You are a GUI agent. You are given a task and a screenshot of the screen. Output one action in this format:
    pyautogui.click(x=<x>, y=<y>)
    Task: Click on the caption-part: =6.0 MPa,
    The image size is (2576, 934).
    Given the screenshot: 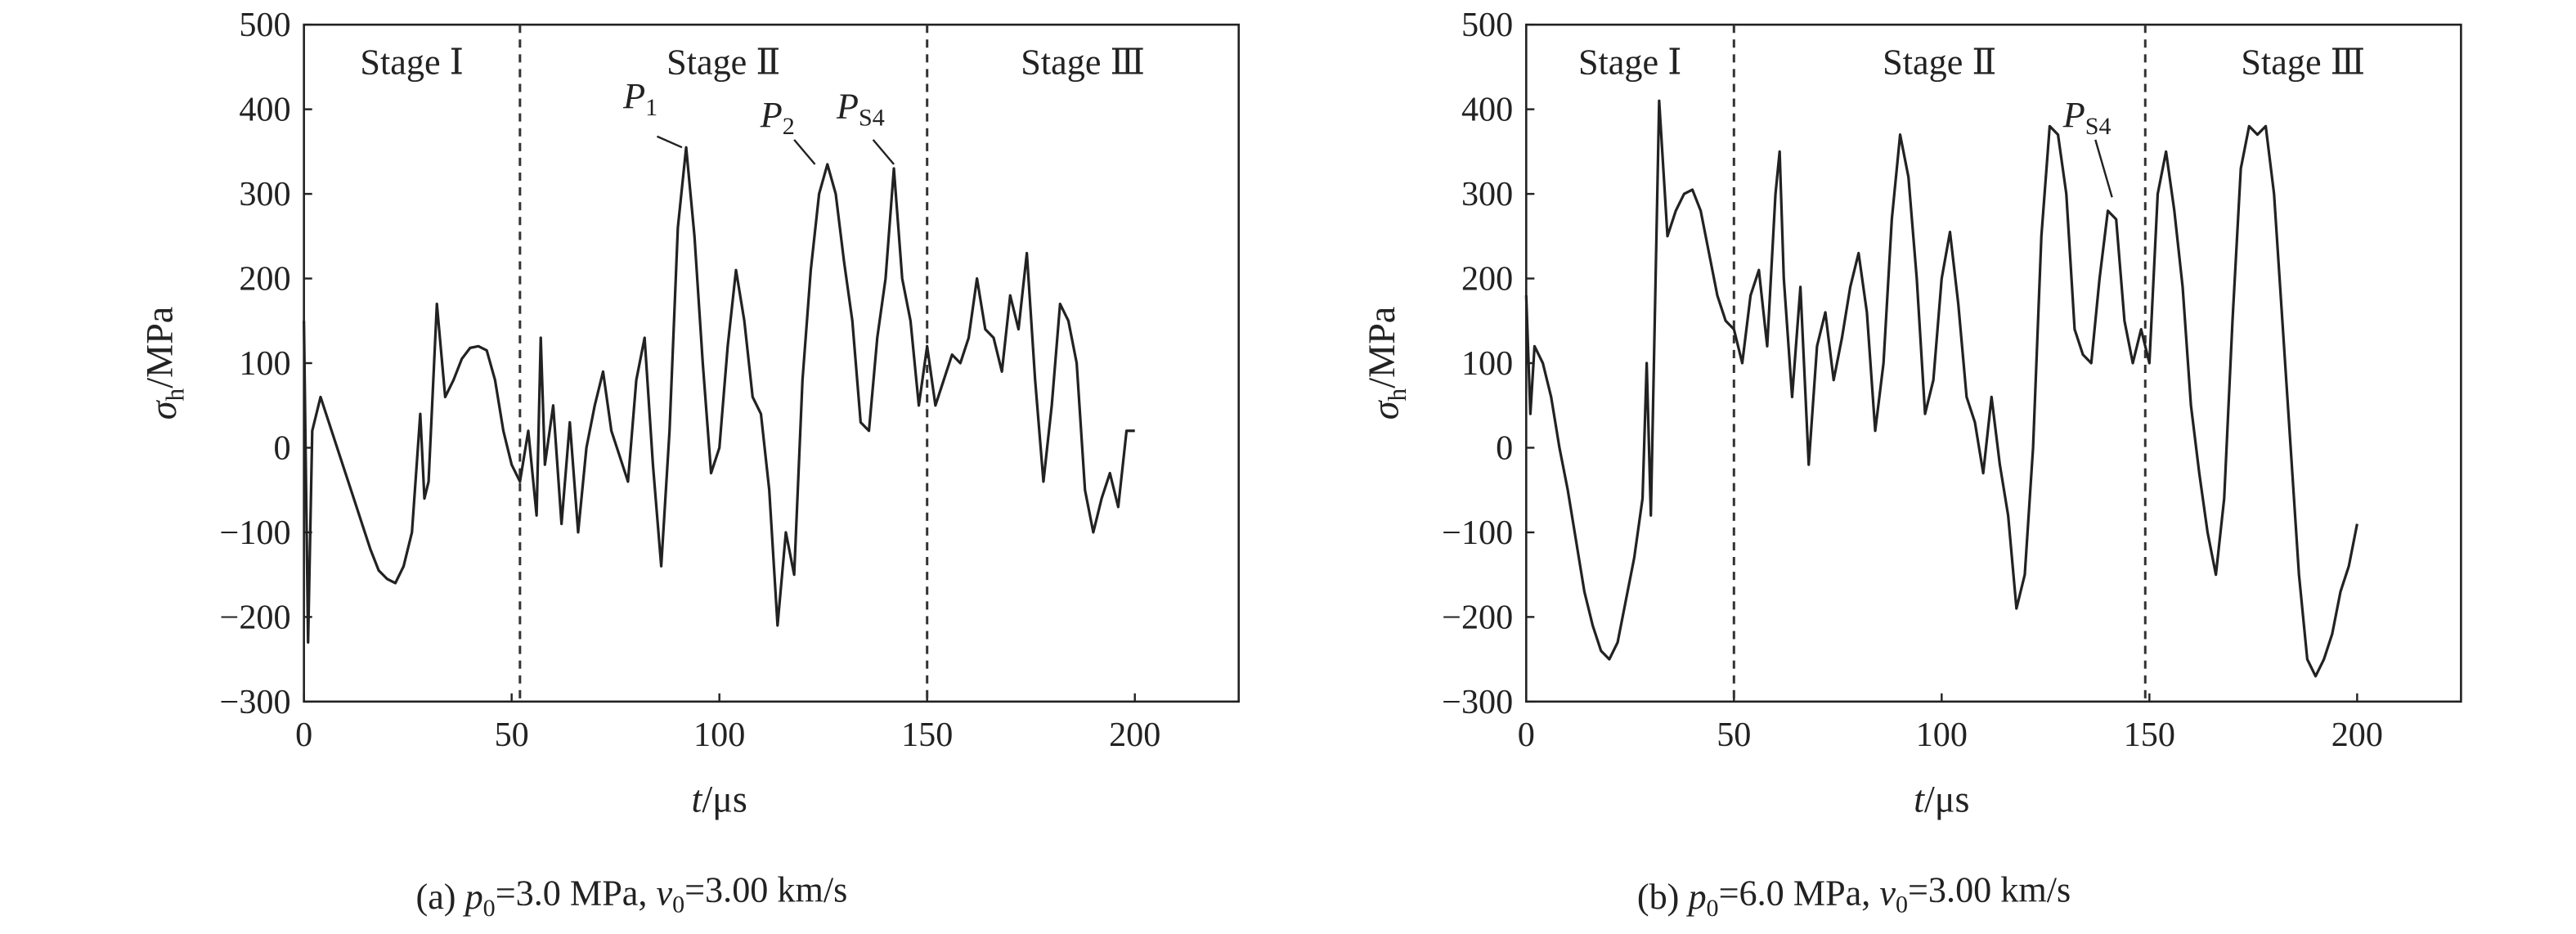 What is the action you would take?
    pyautogui.click(x=1800, y=893)
    